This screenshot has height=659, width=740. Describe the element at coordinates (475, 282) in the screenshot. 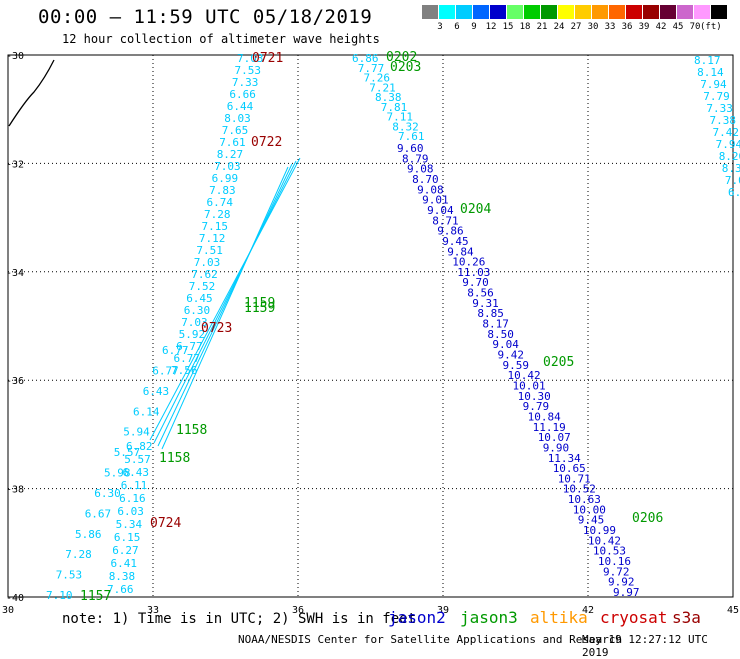

I see `wave-height-value: 9.70` at that location.